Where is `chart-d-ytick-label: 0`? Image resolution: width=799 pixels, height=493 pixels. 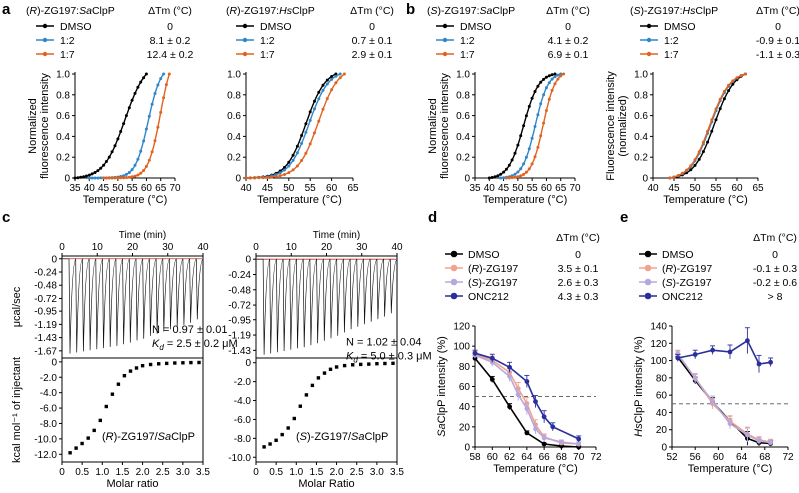 chart-d-ytick-label: 0 is located at coordinates (467, 448).